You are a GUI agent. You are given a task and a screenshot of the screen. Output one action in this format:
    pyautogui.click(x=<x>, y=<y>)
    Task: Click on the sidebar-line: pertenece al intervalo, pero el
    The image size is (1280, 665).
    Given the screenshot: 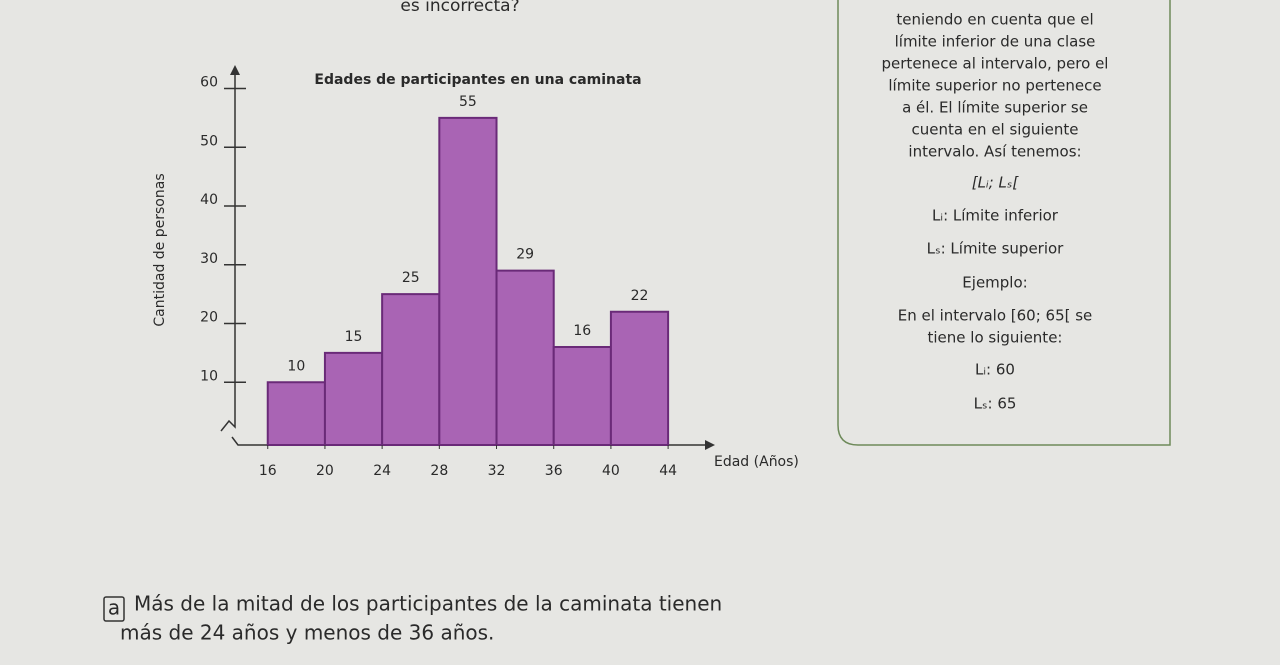 What is the action you would take?
    pyautogui.click(x=995, y=64)
    